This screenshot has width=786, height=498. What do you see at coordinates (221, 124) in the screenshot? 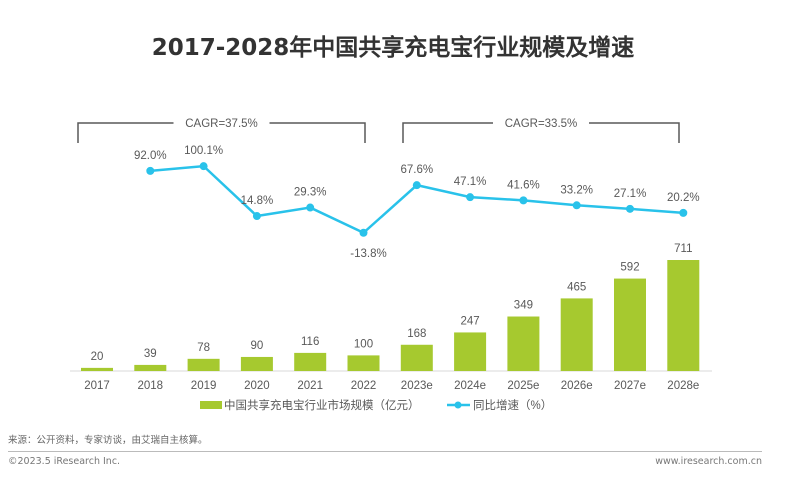
I see `cagr-label: CAGR=37.5%` at bounding box center [221, 124].